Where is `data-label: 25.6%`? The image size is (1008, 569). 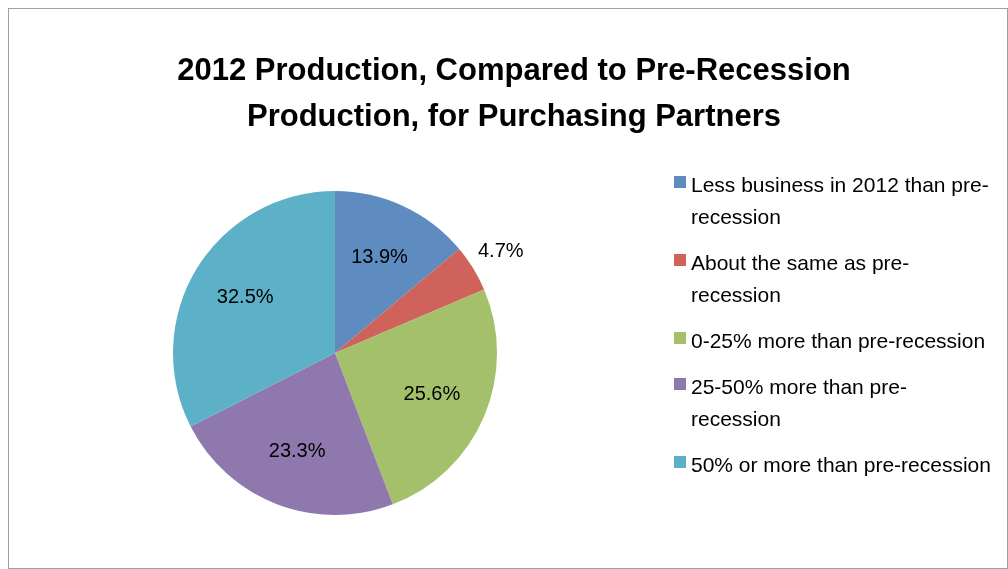 data-label: 25.6% is located at coordinates (432, 392).